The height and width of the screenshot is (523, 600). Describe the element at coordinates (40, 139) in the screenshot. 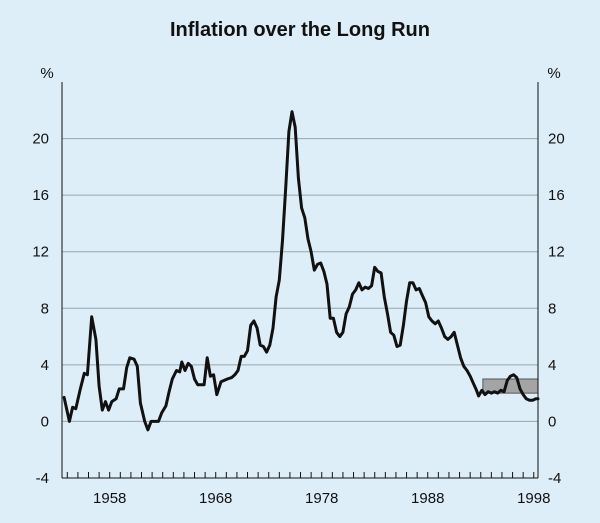

I see `y-tick-label-left: 20` at that location.